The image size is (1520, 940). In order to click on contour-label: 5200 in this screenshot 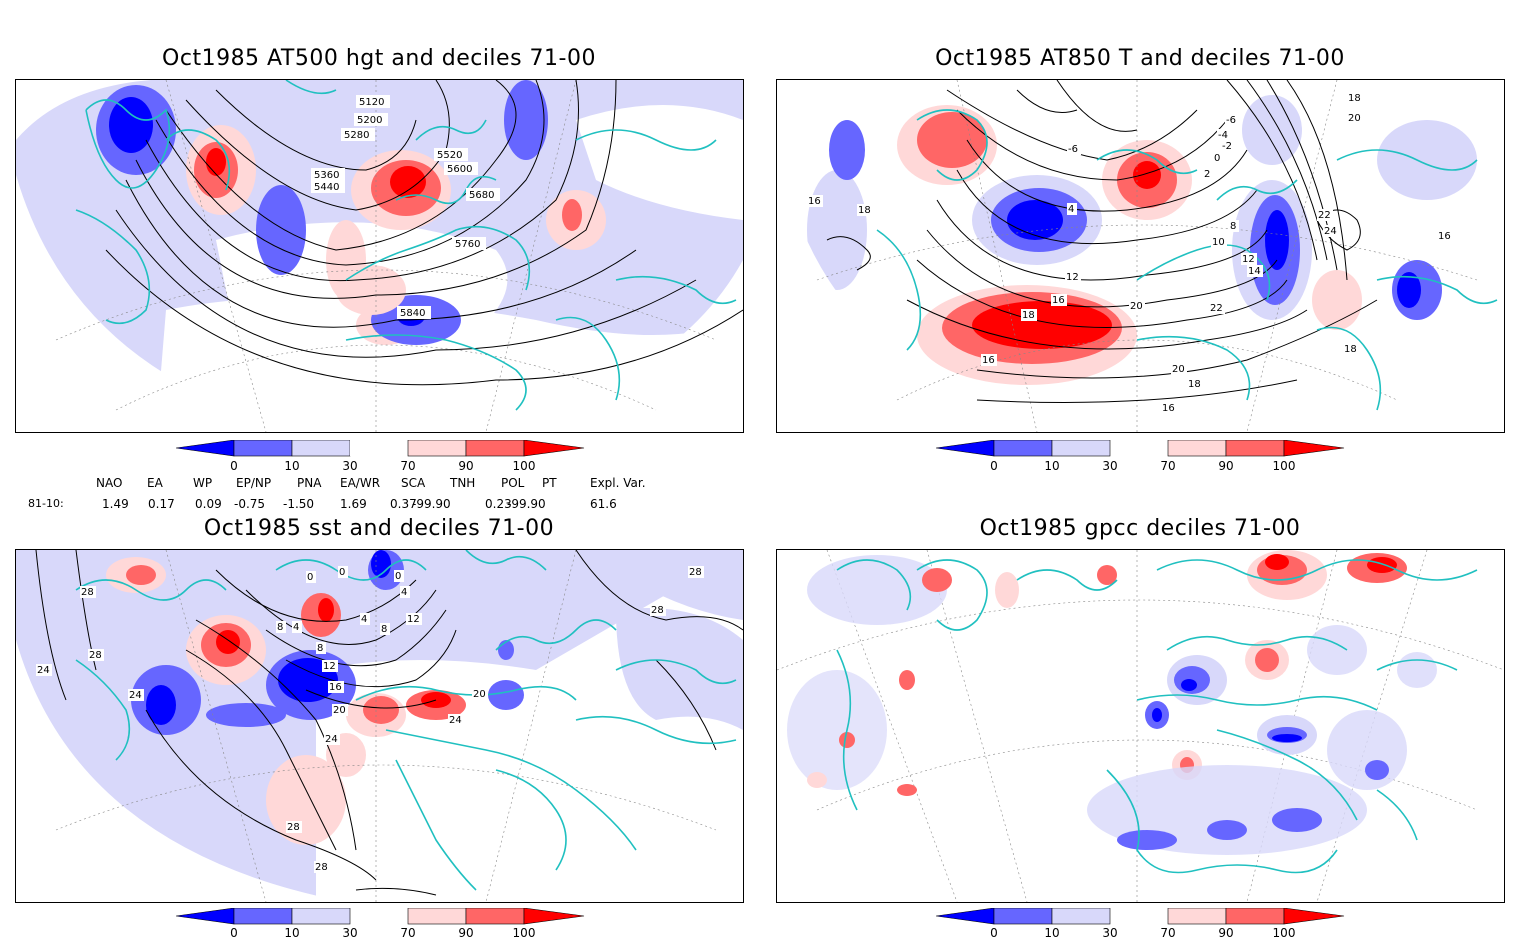, I will do `click(369, 120)`.